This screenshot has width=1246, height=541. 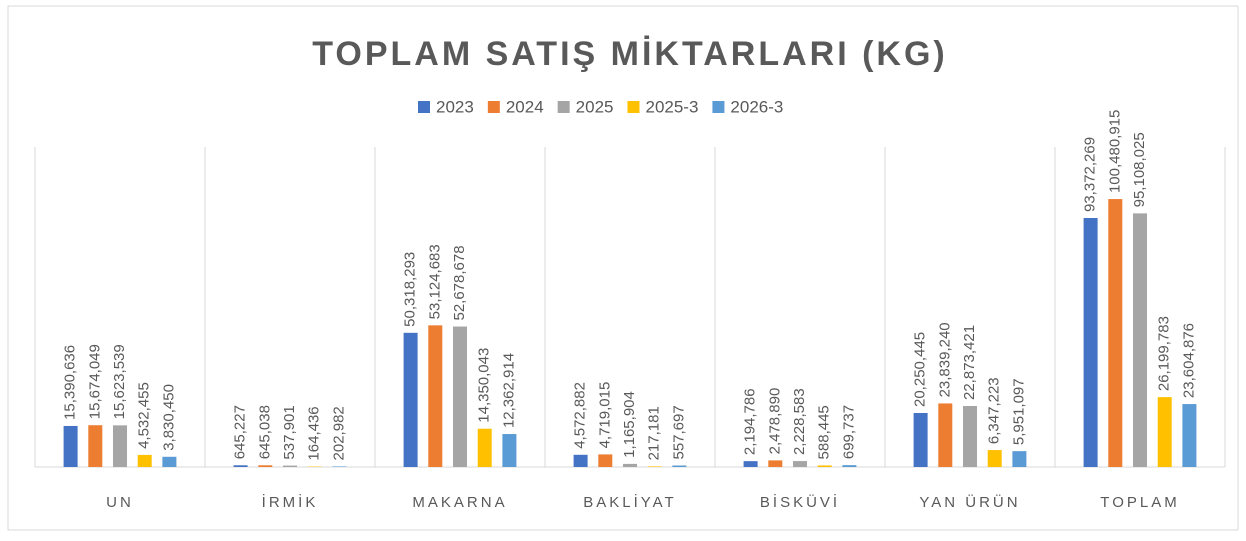 I want to click on data-label: 202,982, so click(x=338, y=433).